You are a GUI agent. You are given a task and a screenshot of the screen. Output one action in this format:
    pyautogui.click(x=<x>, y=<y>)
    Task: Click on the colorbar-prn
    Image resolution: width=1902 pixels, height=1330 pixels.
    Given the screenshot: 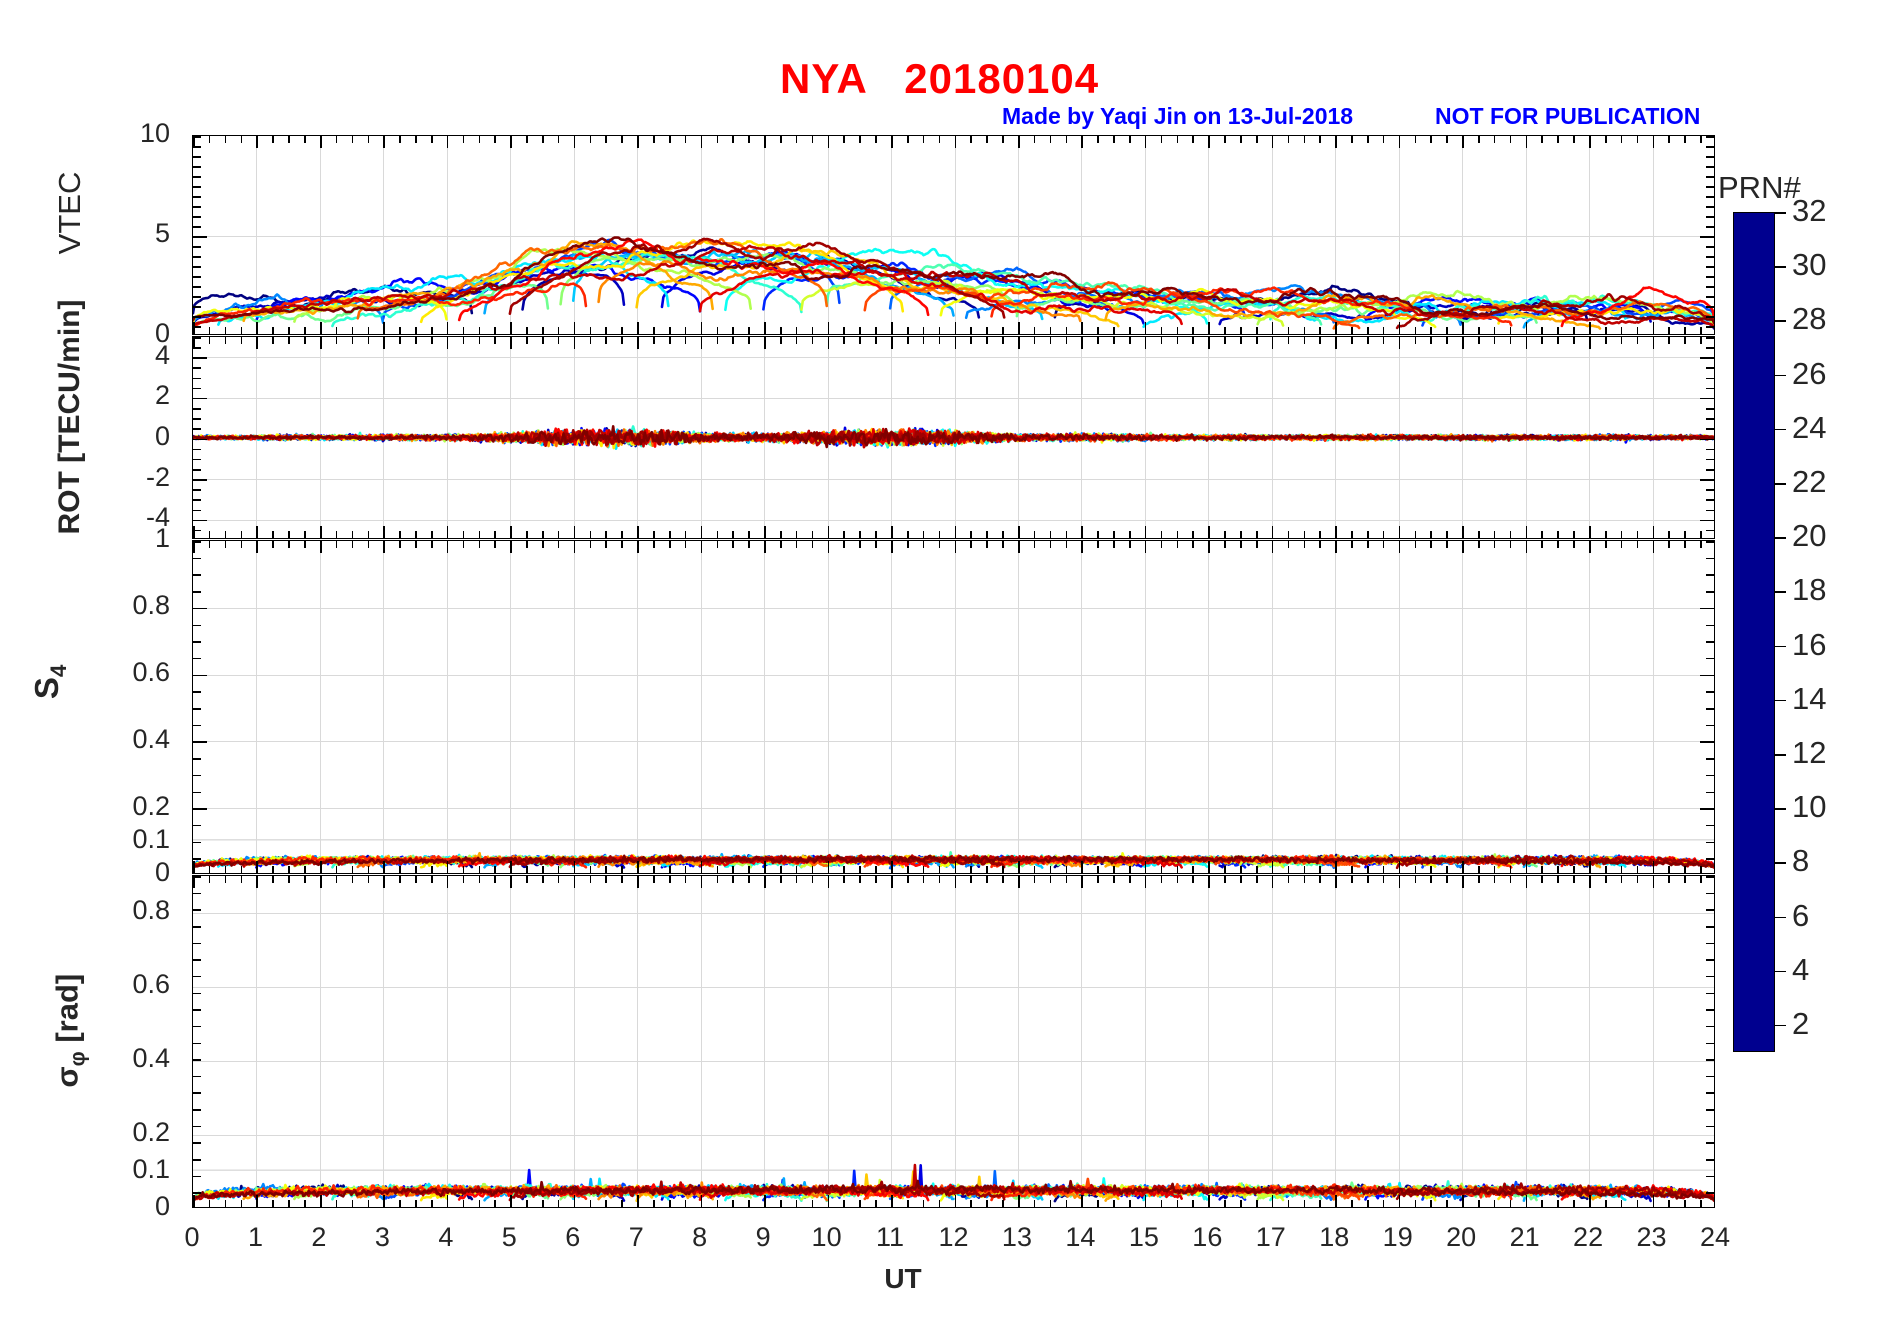 What is the action you would take?
    pyautogui.click(x=1754, y=632)
    